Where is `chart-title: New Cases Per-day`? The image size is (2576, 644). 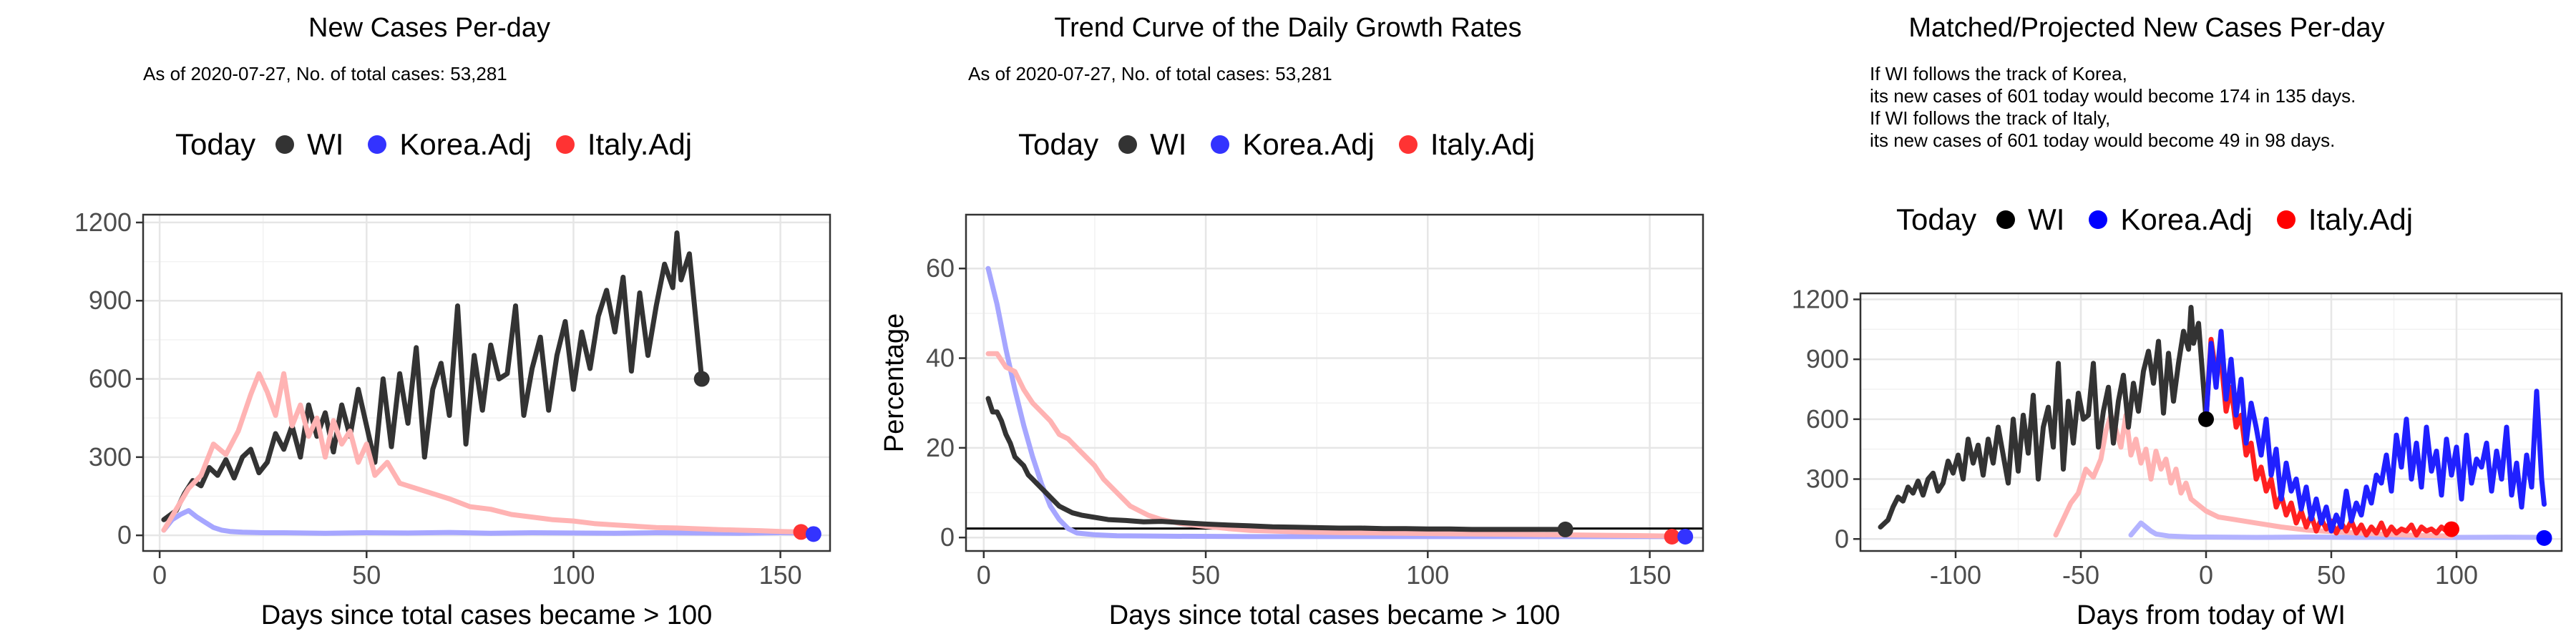
chart-title: New Cases Per-day is located at coordinates (429, 28).